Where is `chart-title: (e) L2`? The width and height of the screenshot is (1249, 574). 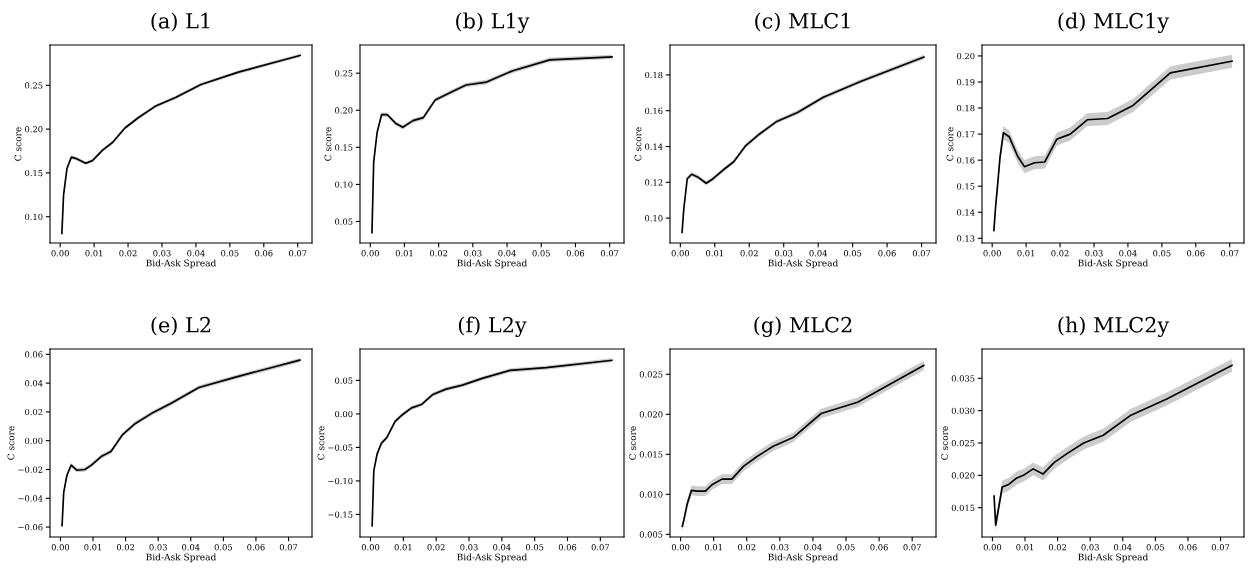 chart-title: (e) L2 is located at coordinates (181, 326).